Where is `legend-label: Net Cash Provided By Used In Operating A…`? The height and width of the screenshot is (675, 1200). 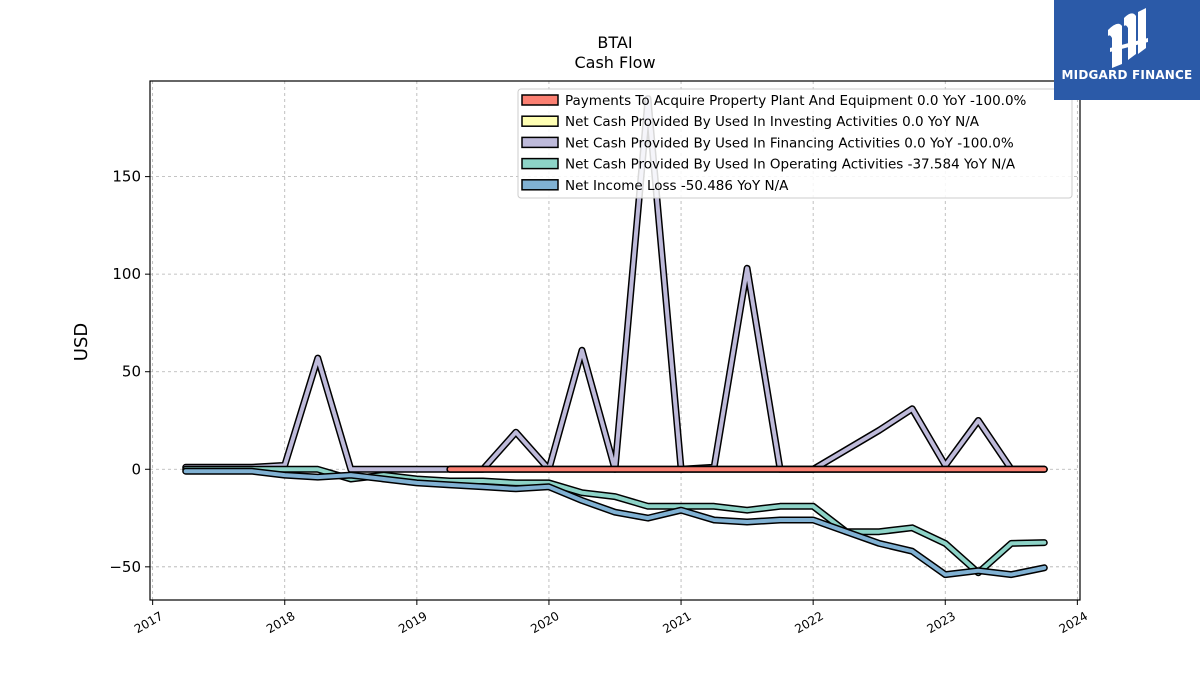
legend-label: Net Cash Provided By Used In Operating A… is located at coordinates (790, 165).